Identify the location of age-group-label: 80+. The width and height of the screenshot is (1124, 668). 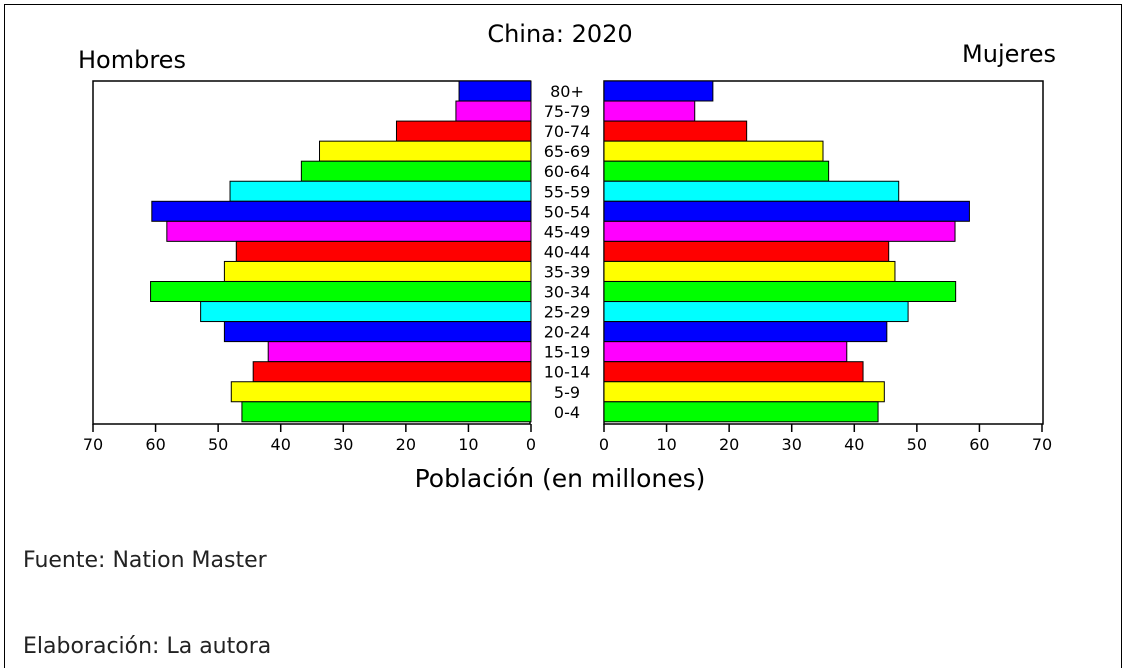
(567, 91).